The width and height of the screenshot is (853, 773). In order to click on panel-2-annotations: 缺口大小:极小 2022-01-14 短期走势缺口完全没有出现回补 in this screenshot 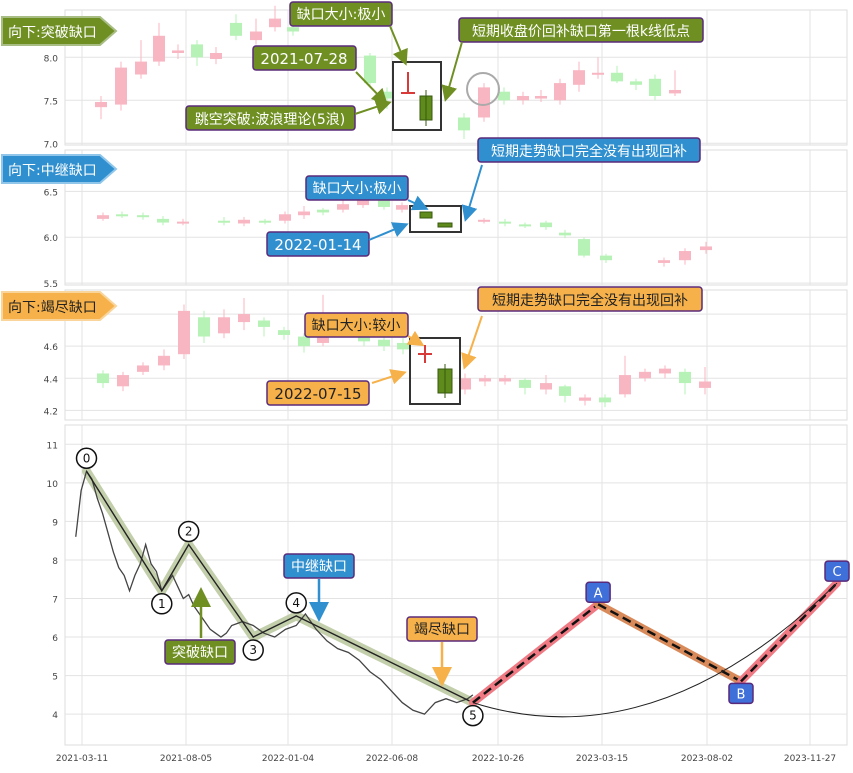, I will do `click(483, 197)`.